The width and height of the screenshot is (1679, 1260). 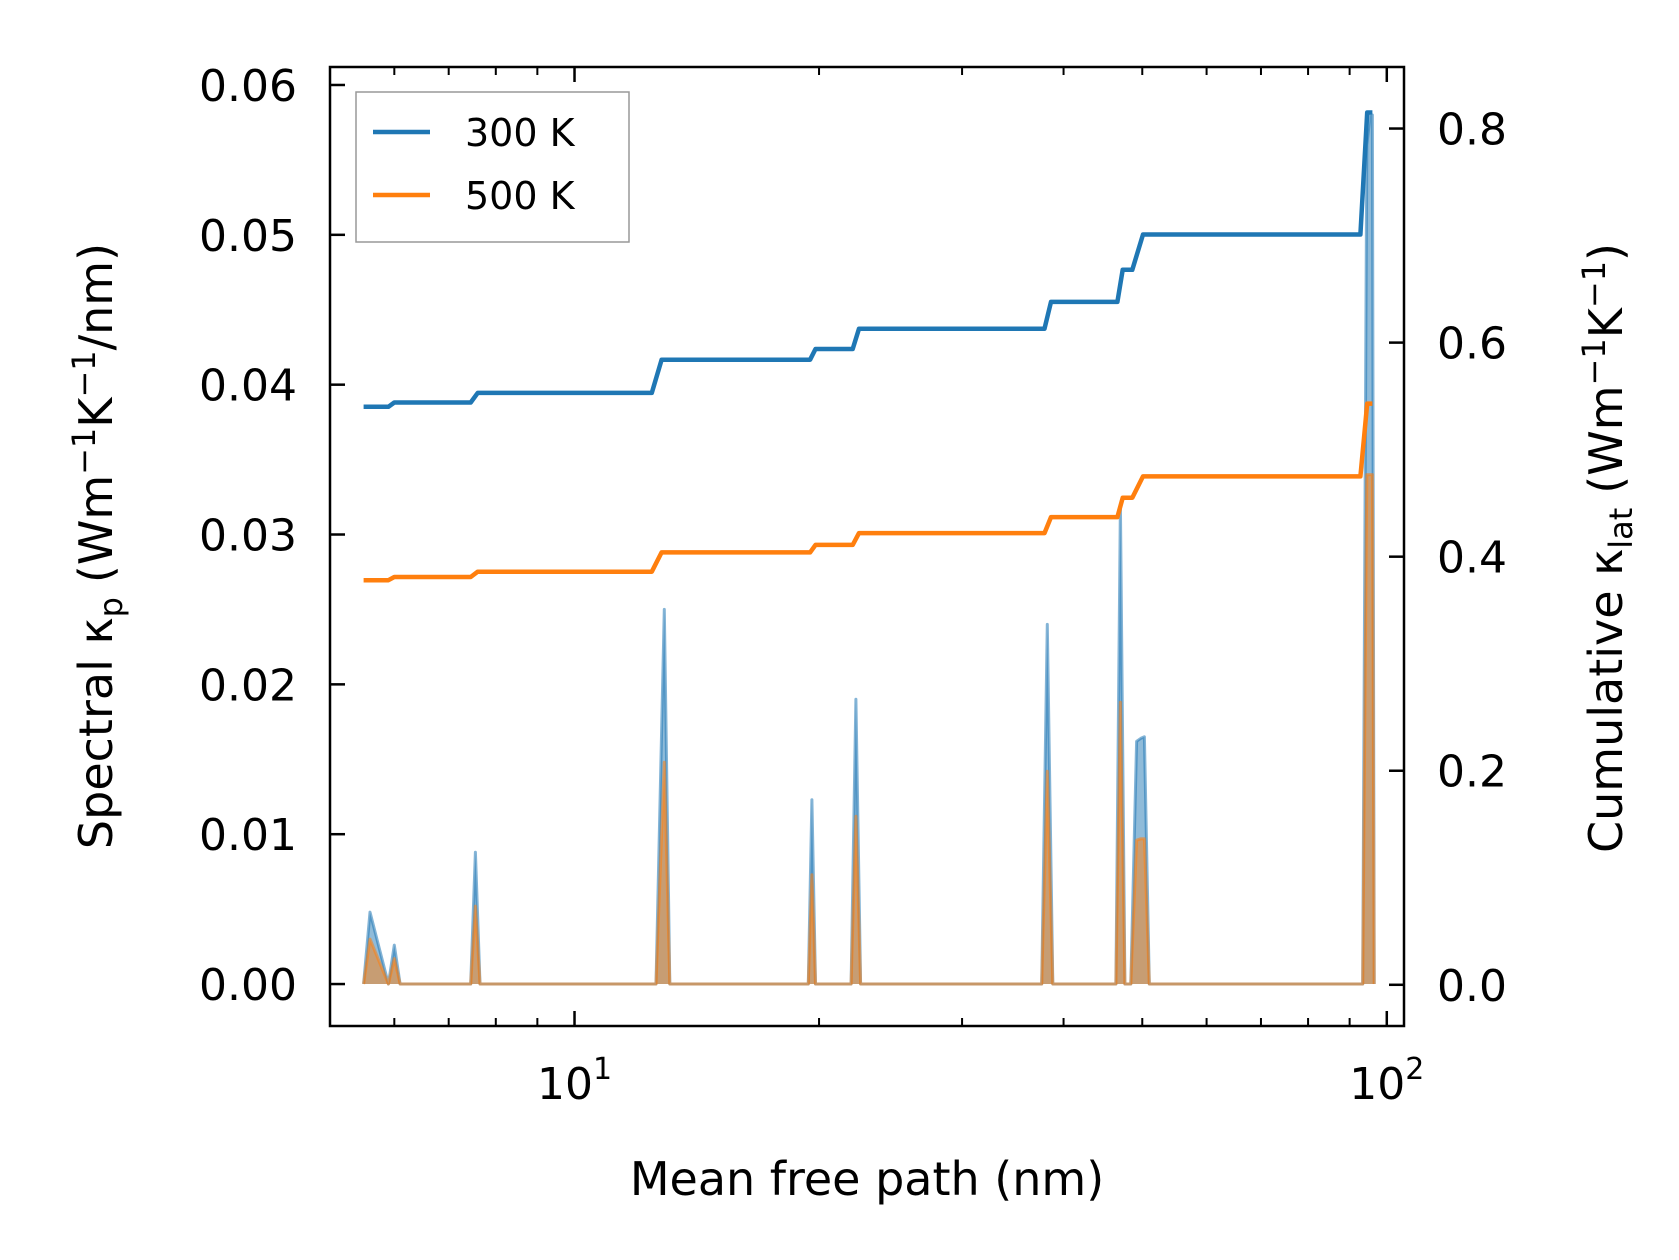 What do you see at coordinates (248, 86) in the screenshot?
I see `y-left-tick-label: 0.06` at bounding box center [248, 86].